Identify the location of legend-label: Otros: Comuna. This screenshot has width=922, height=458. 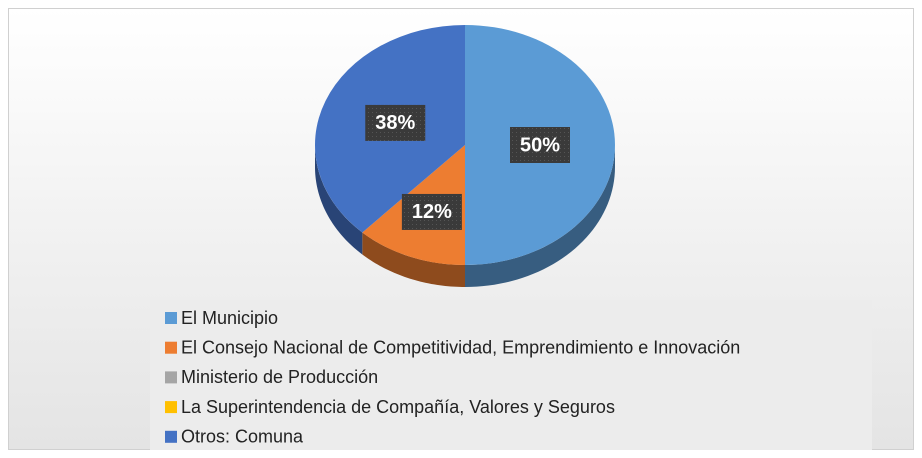
(242, 437).